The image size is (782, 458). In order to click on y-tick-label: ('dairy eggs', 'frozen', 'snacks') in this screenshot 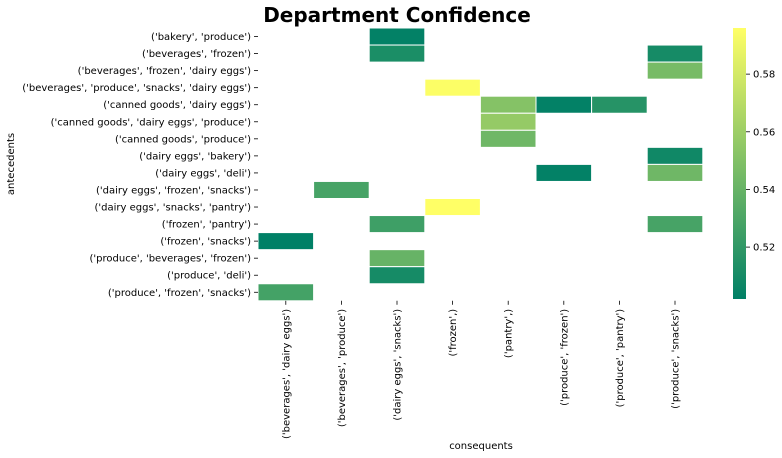, I will do `click(173, 190)`.